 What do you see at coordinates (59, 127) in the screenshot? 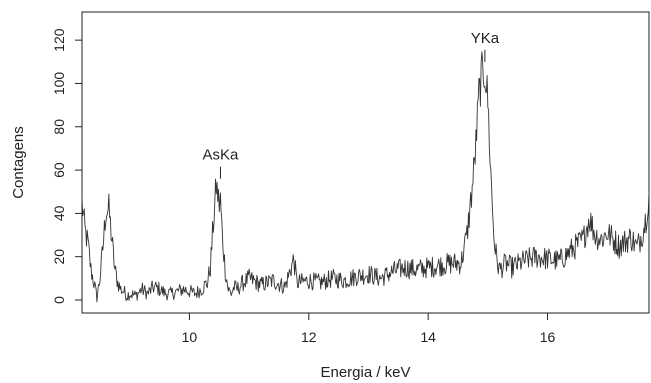
I see `y-tick-label: 80` at bounding box center [59, 127].